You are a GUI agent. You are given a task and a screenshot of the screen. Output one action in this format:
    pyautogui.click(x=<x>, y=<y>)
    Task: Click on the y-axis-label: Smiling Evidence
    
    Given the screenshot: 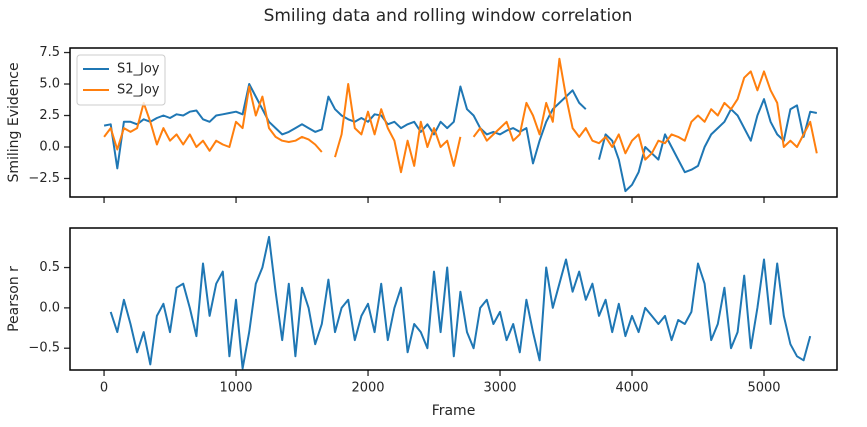 What is the action you would take?
    pyautogui.click(x=14, y=122)
    